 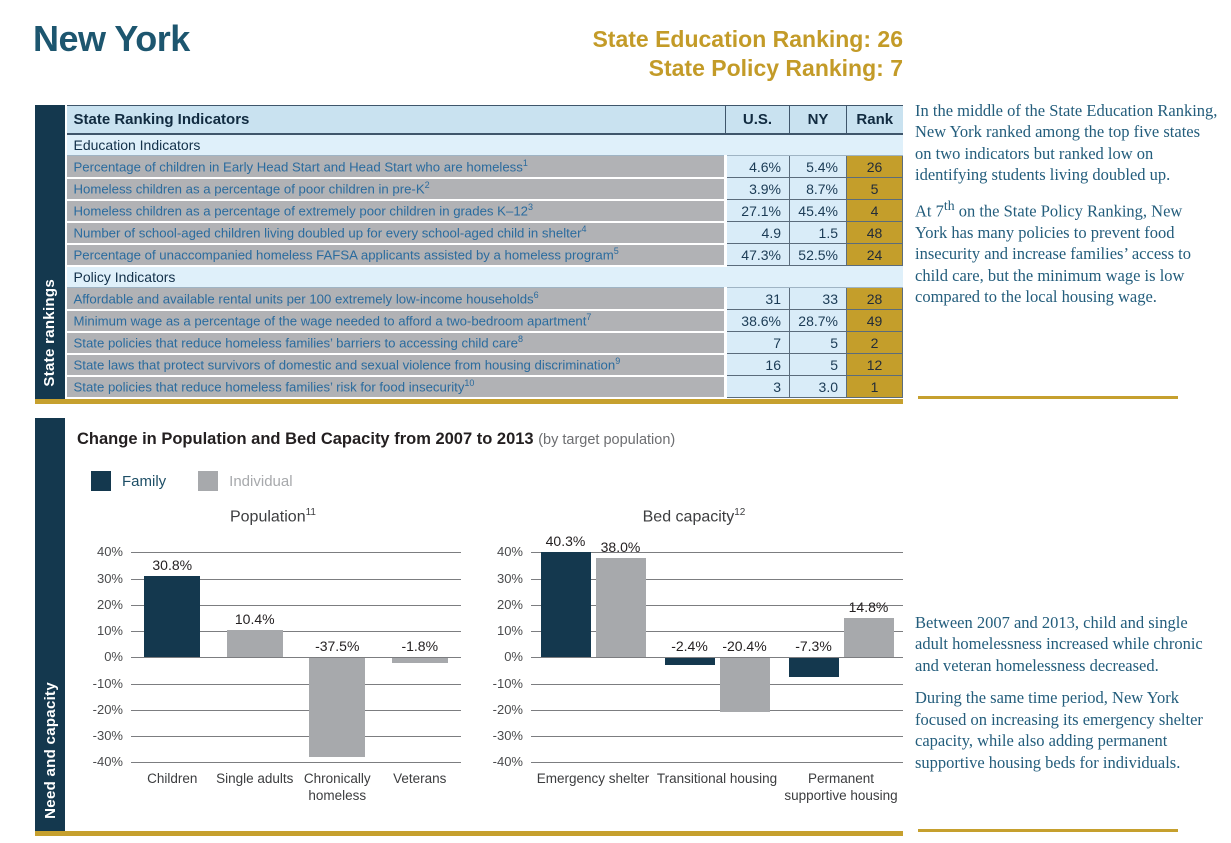 I want to click on bar-value-label: 14.8%, so click(x=868, y=607).